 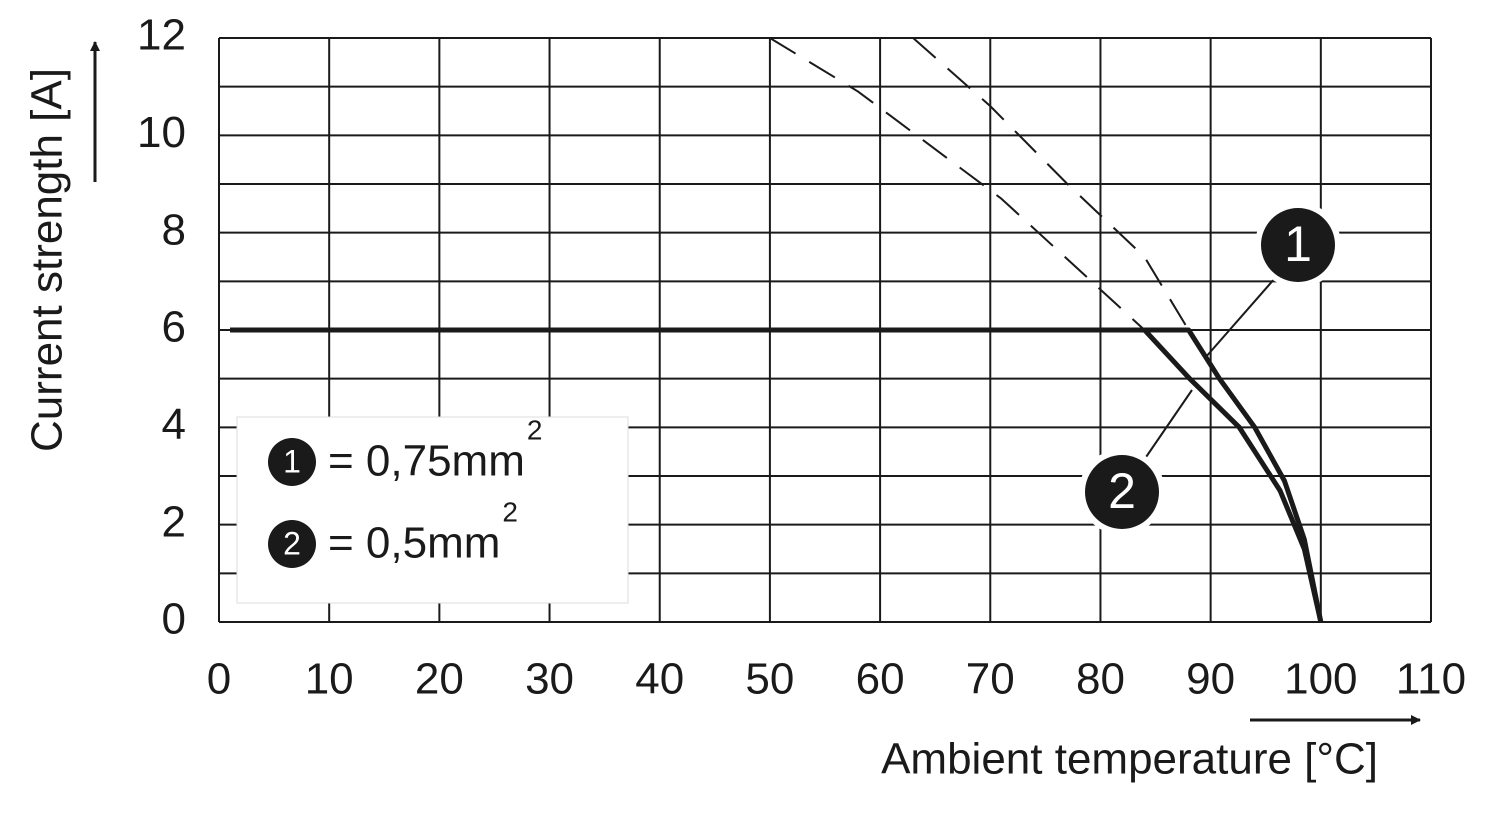 I want to click on x-tick-label: 90, so click(x=1210, y=679).